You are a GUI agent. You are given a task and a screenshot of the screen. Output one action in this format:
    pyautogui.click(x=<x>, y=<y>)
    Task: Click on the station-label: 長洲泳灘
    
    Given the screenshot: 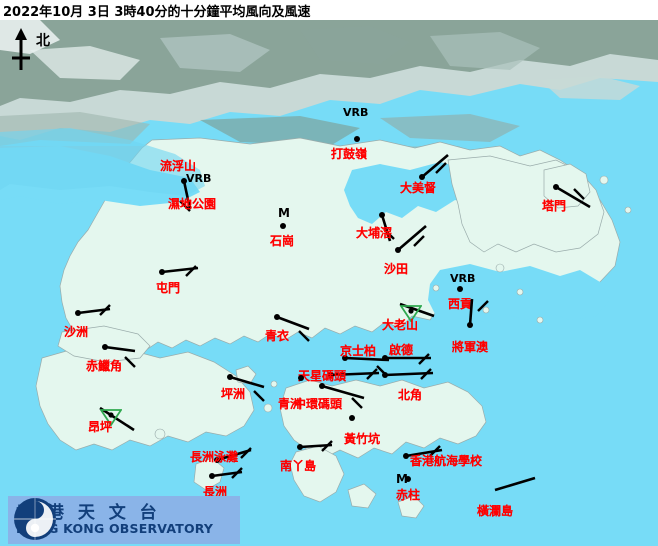 What is the action you would take?
    pyautogui.click(x=214, y=457)
    